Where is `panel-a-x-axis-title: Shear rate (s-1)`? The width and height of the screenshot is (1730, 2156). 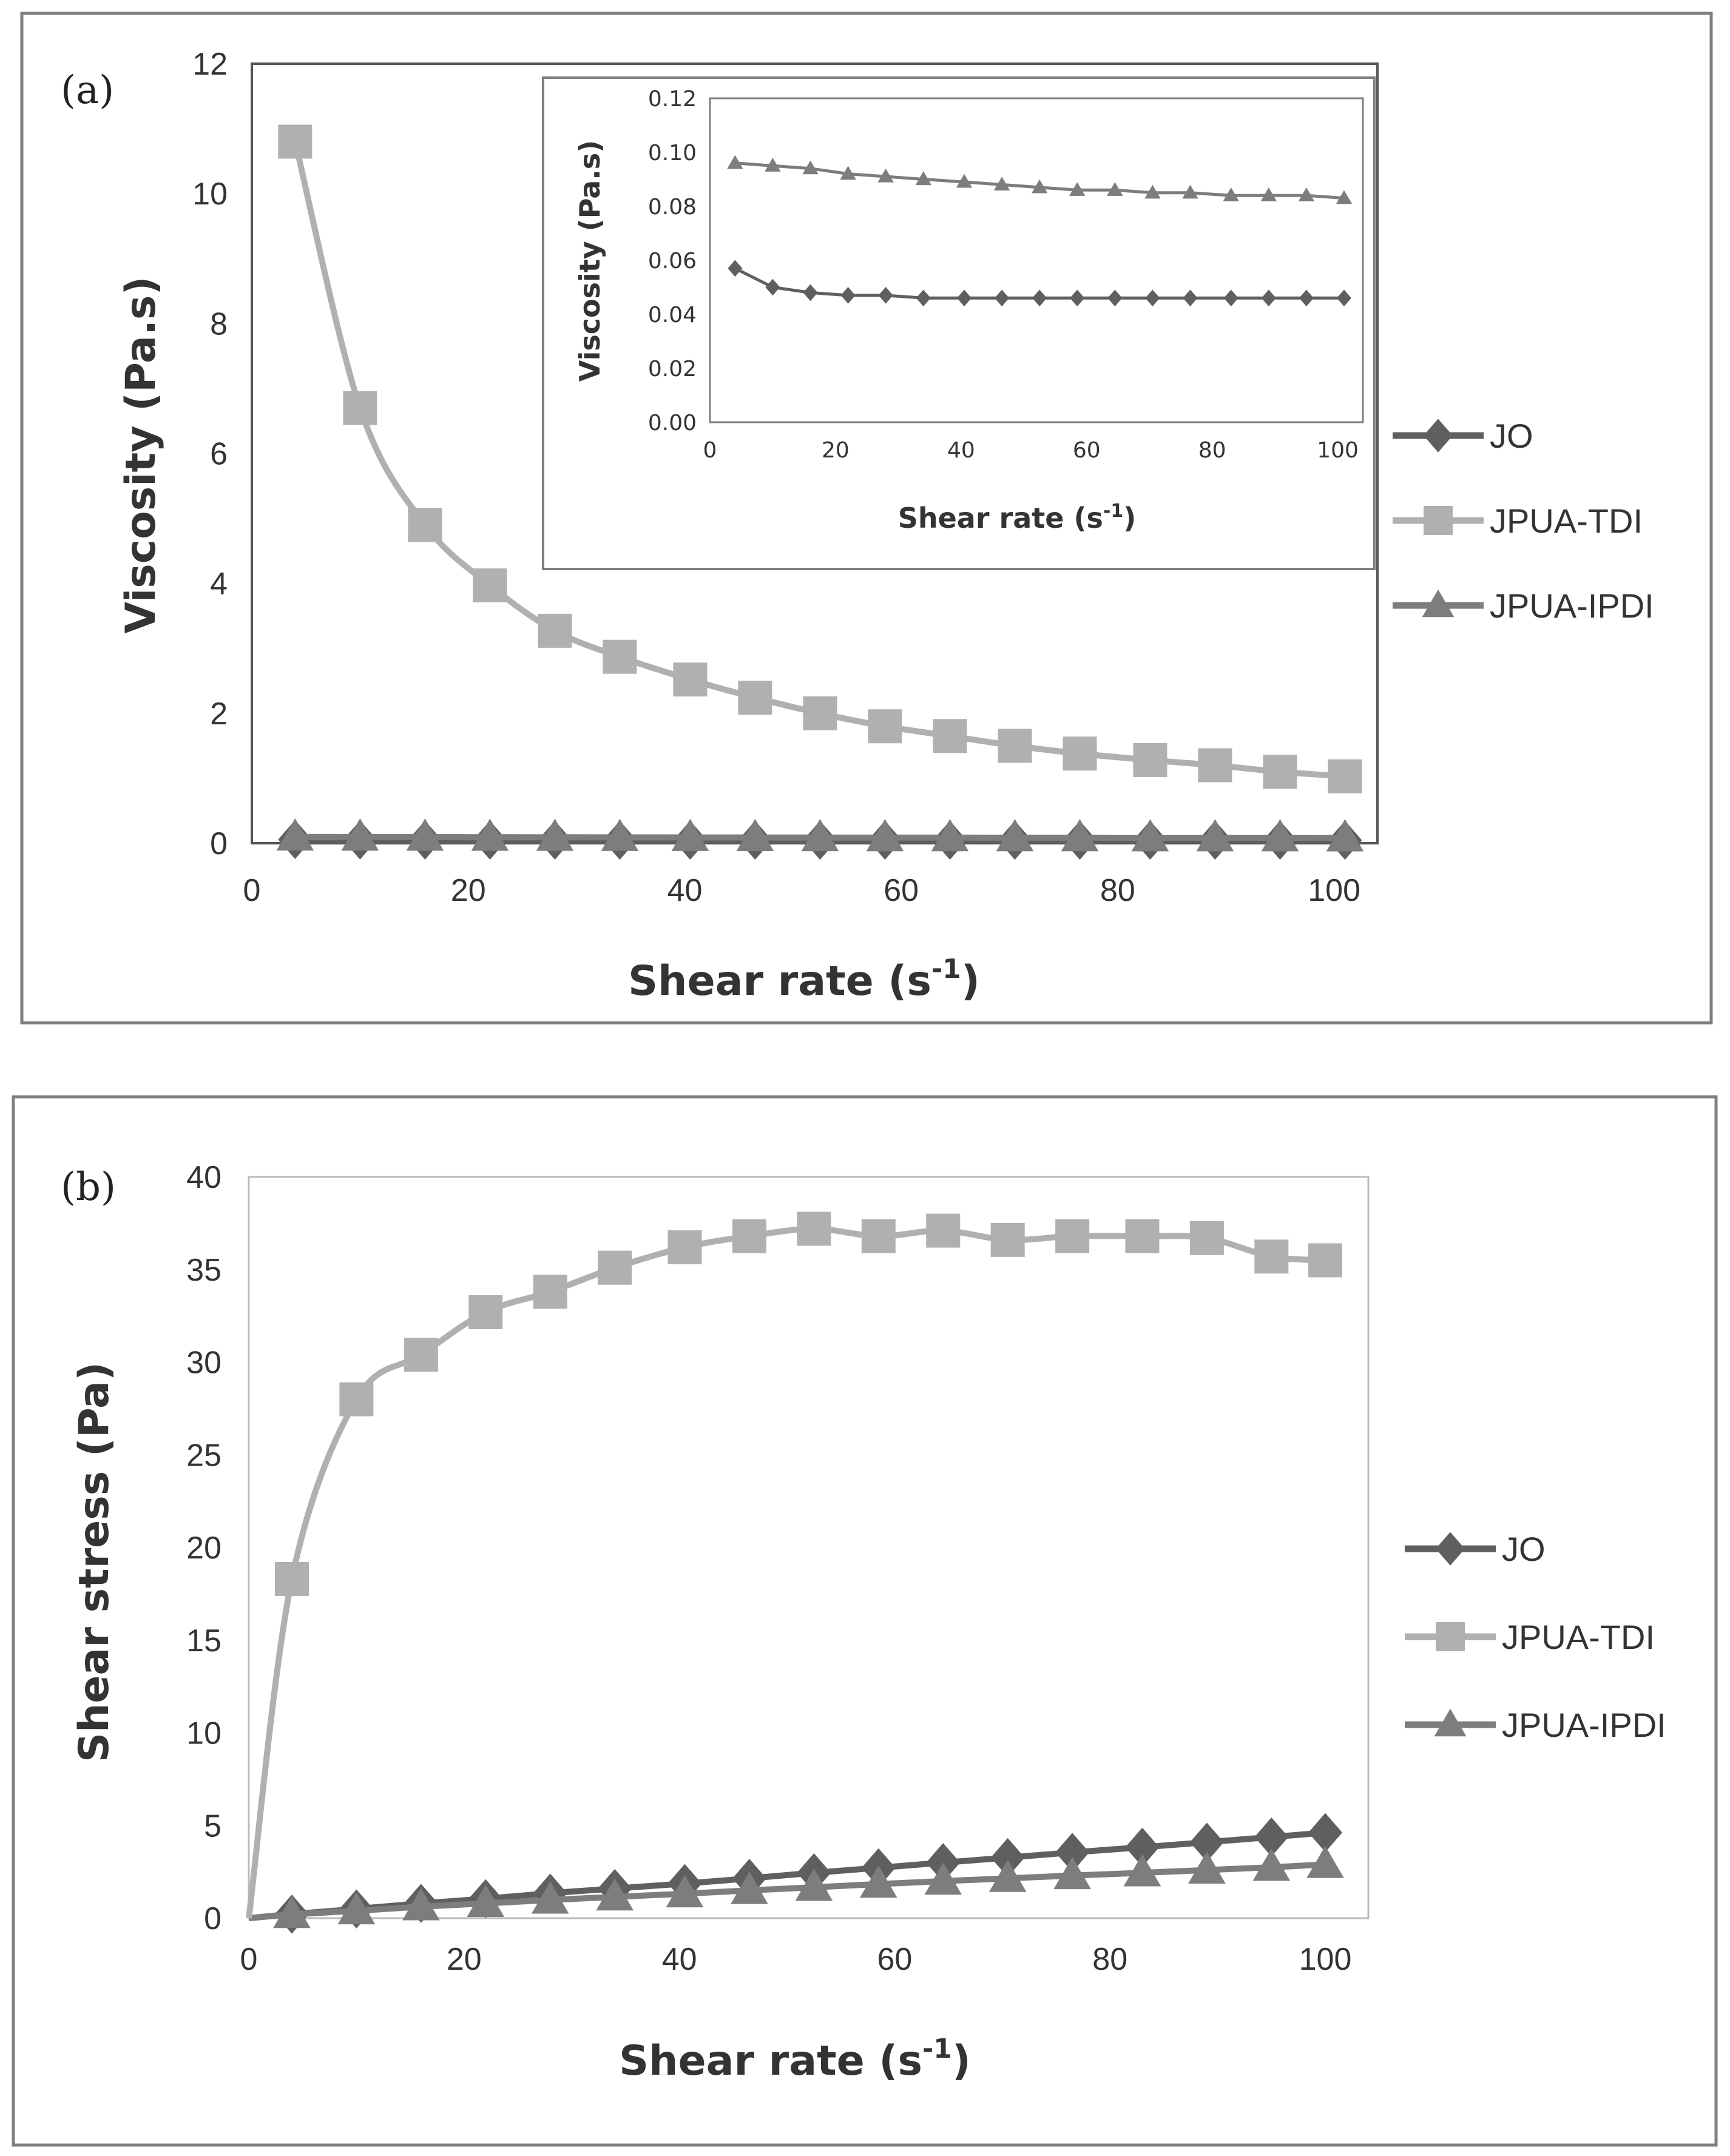 panel-a-x-axis-title: Shear rate (s-1) is located at coordinates (804, 979).